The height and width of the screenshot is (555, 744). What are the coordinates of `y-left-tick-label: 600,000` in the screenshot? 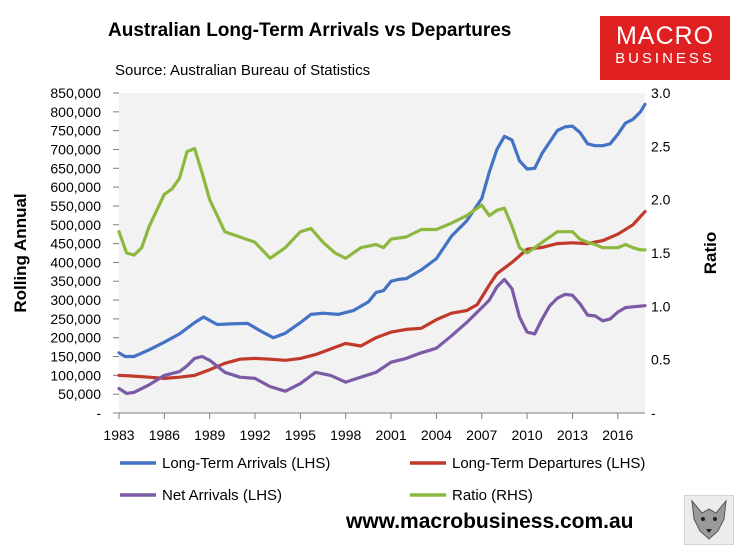 It's located at (75, 187).